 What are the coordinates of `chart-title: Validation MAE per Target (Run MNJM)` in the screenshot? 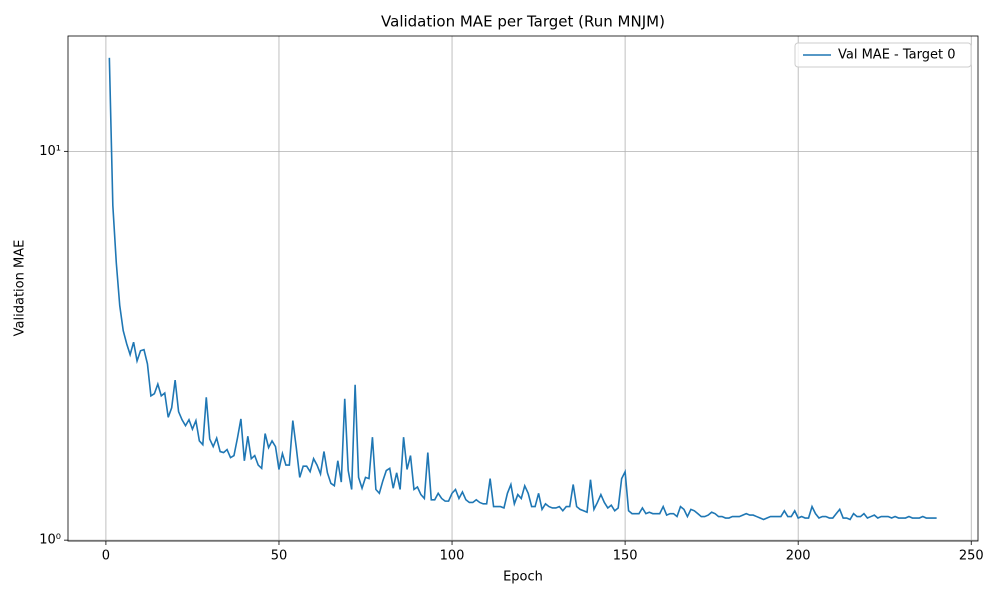 It's located at (523, 22).